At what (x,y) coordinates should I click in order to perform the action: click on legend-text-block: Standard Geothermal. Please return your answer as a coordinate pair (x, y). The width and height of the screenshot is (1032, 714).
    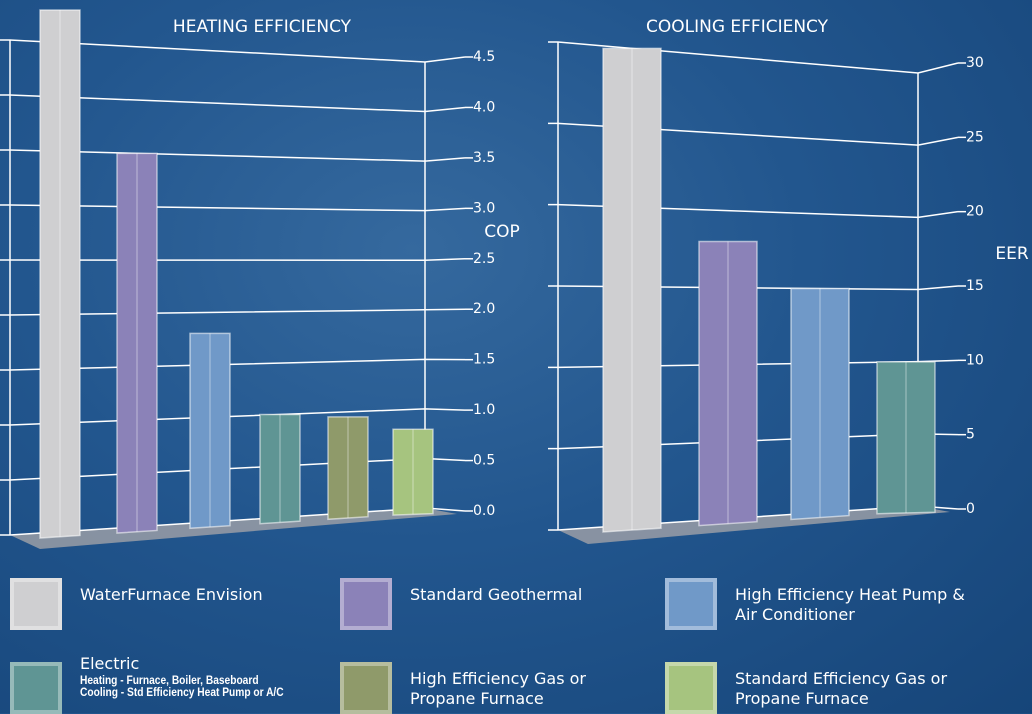
    Looking at the image, I should click on (527, 595).